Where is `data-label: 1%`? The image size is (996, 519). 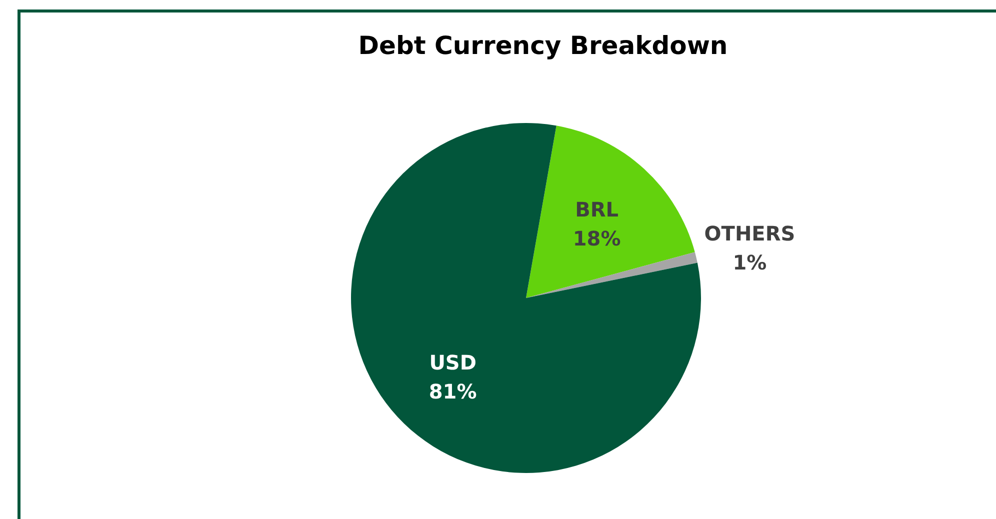 data-label: 1% is located at coordinates (749, 262).